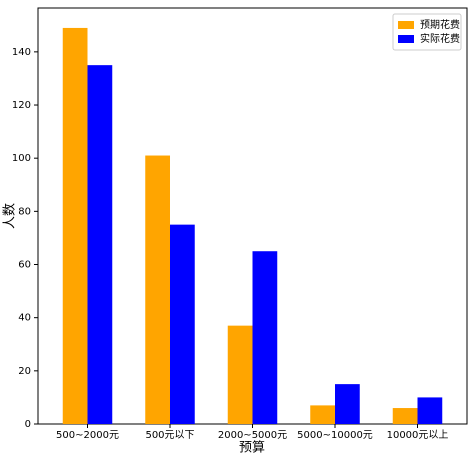 This screenshot has height=459, width=474. I want to click on y-tick-label: 120, so click(21, 105).